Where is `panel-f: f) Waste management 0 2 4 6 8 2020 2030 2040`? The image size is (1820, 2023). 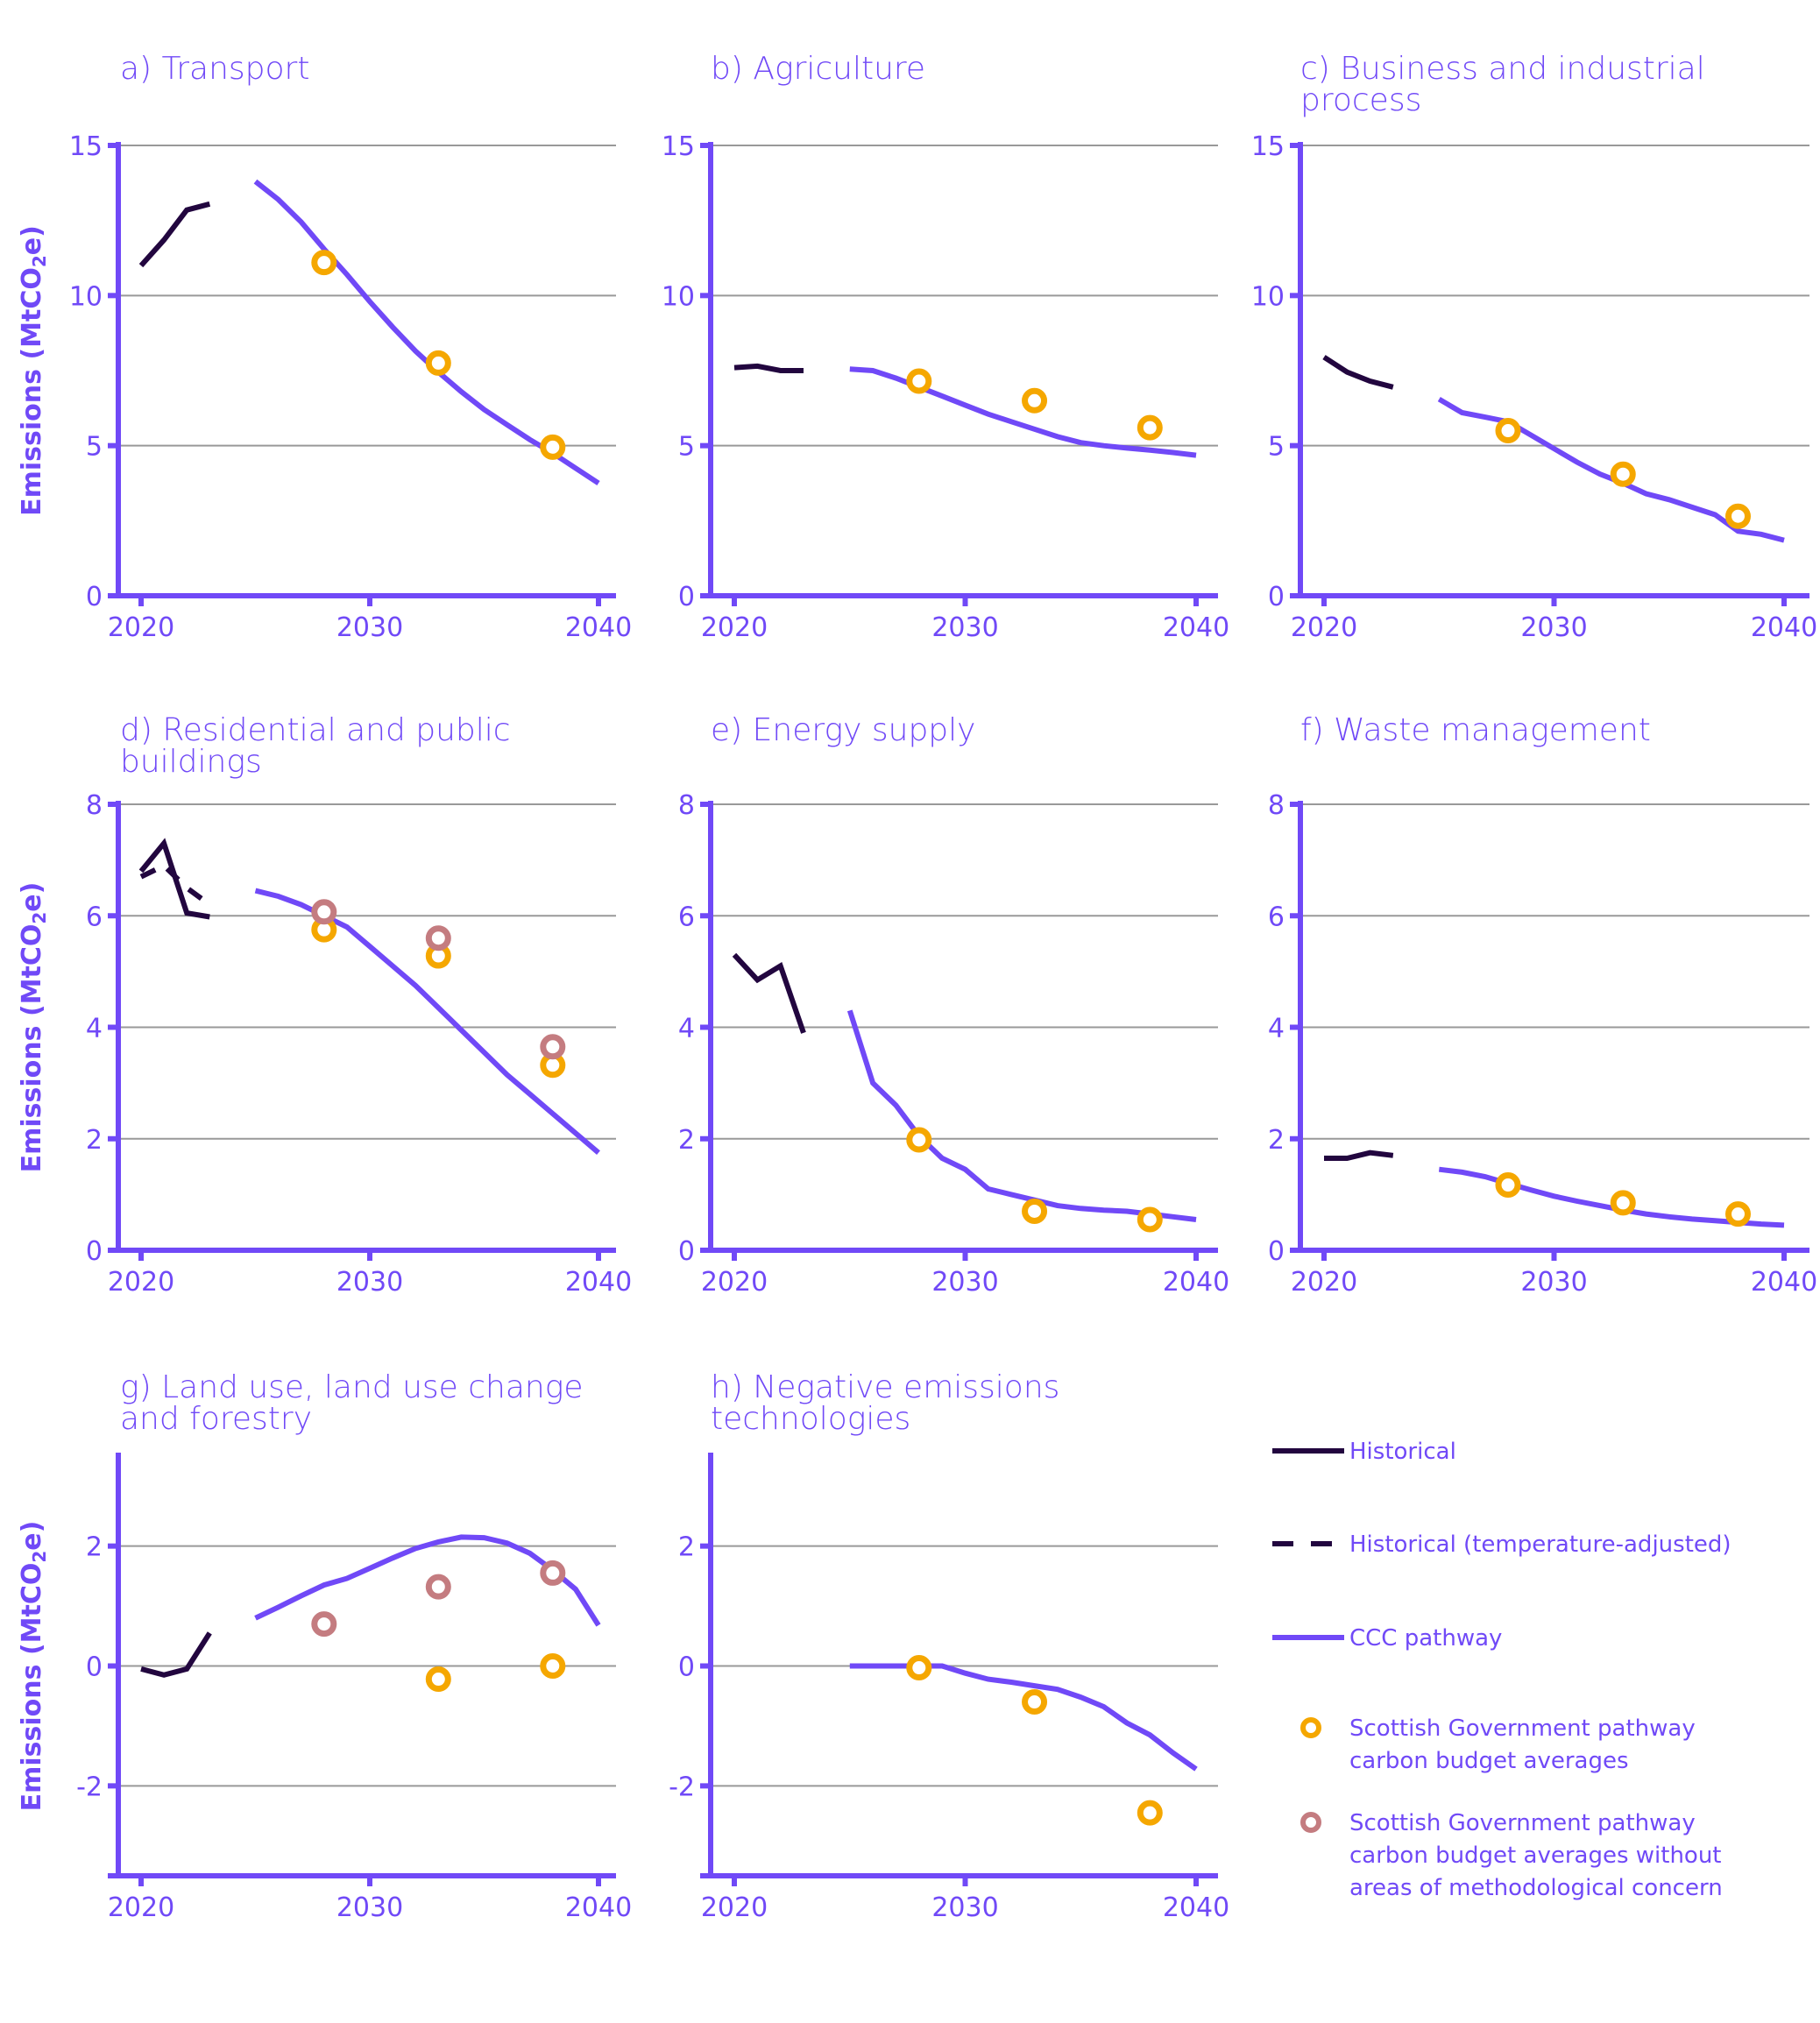
panel-f: f) Waste management 0 2 4 6 8 2020 2030 2040 is located at coordinates (1542, 1005).